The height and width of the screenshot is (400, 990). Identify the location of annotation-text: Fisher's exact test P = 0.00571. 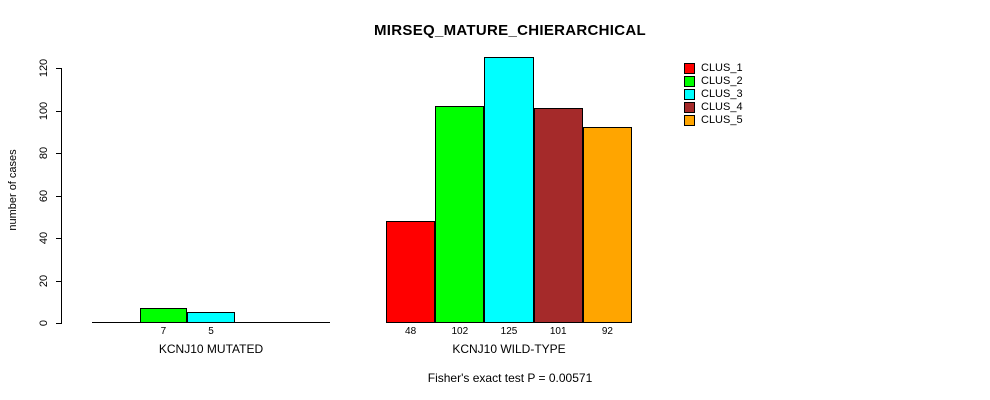
(510, 378).